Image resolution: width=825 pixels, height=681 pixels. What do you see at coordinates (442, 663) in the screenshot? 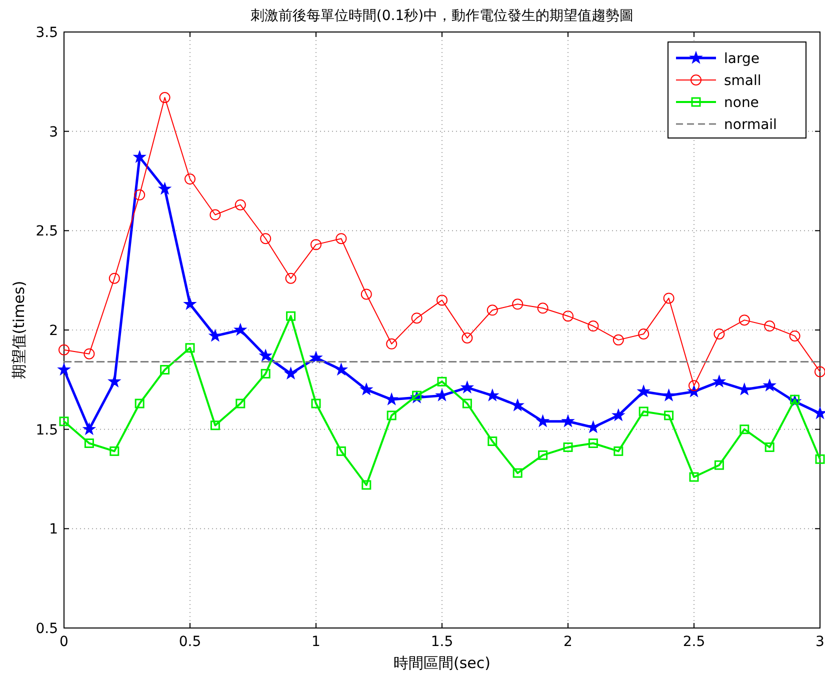
I see `x-axis-title: 時間區間(sec)` at bounding box center [442, 663].